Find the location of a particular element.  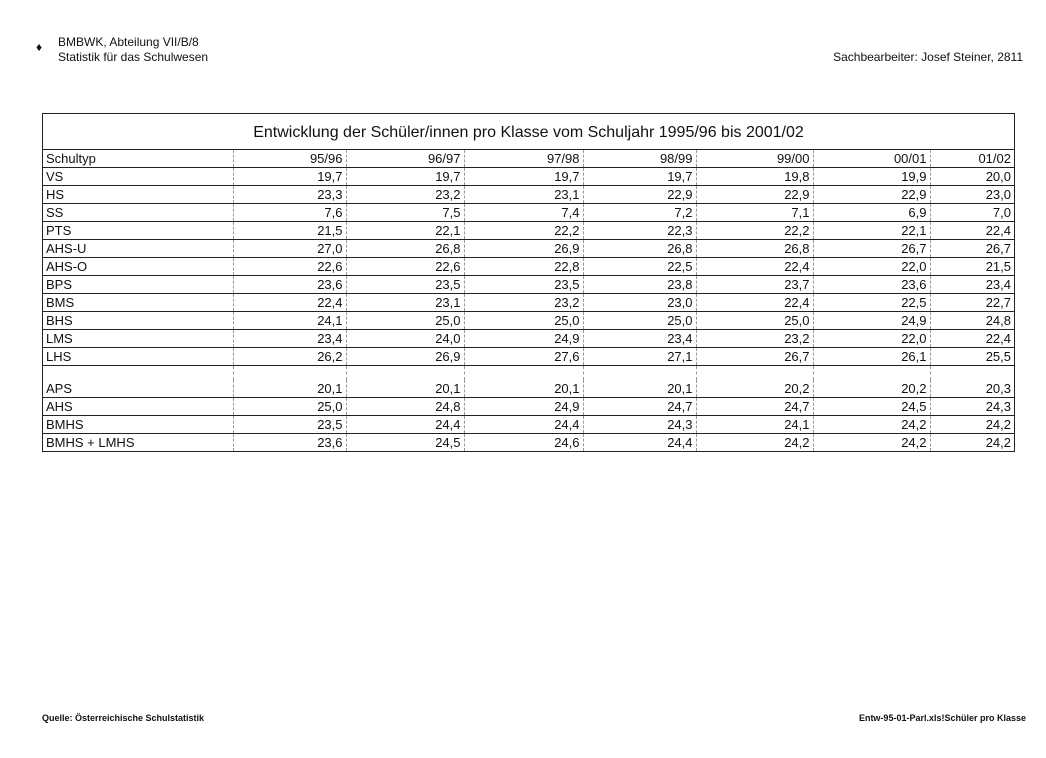

cell-value: 24,7 is located at coordinates (640, 406).